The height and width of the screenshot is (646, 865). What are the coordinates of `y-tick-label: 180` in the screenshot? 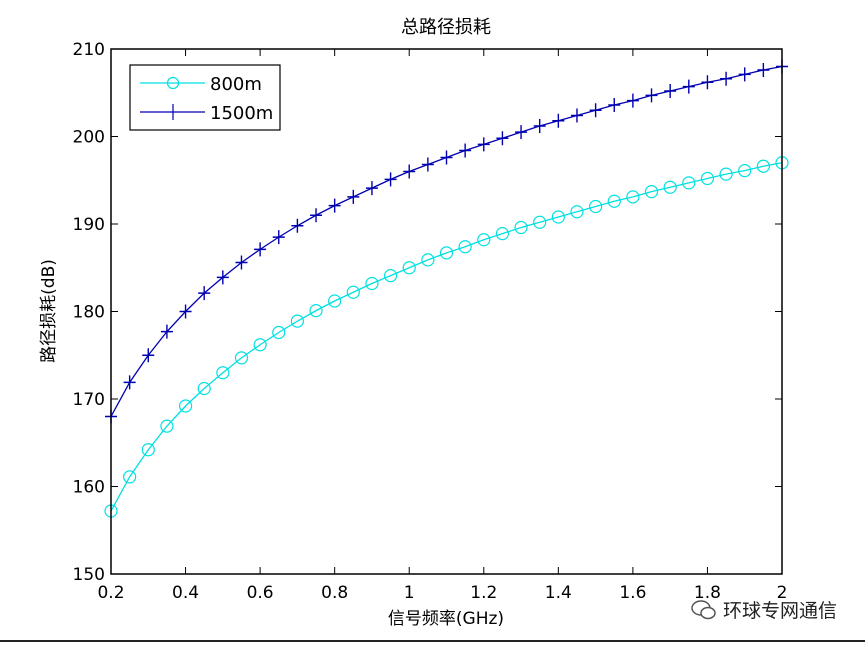 It's located at (89, 313).